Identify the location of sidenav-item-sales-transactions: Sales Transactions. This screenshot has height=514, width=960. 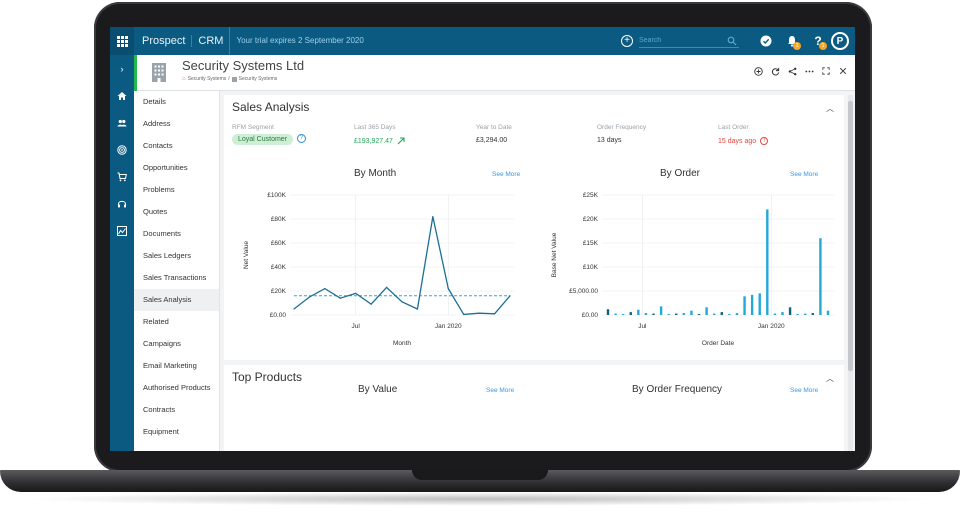
(175, 277).